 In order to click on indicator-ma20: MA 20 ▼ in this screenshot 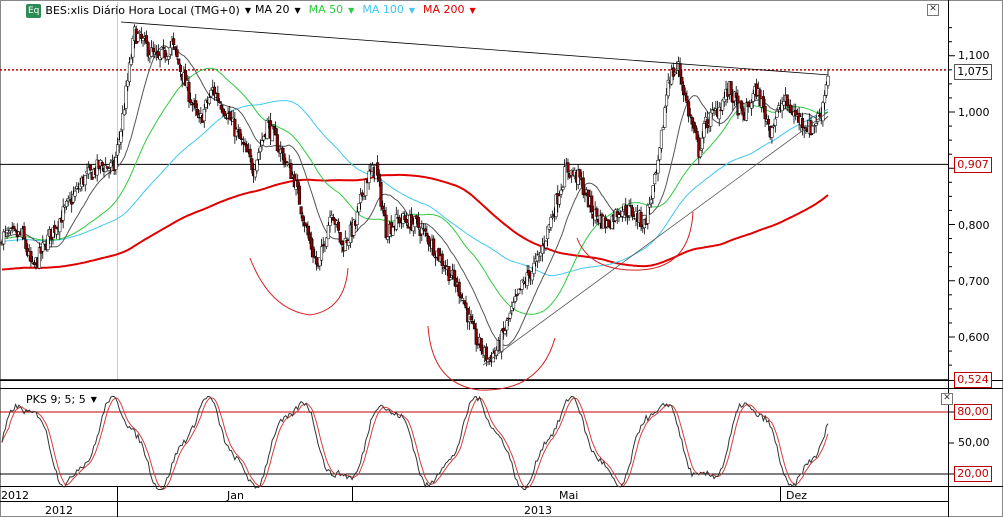, I will do `click(280, 10)`.